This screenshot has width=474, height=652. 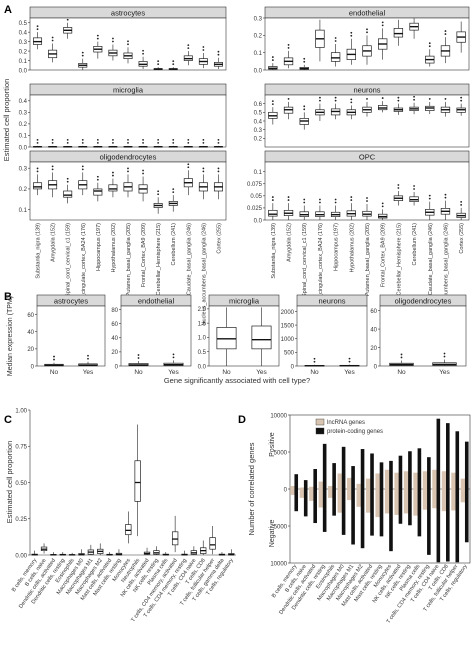 What do you see at coordinates (255, 185) in the screenshot?
I see `A-OPC-ytick-label-3: 0.075` at bounding box center [255, 185].